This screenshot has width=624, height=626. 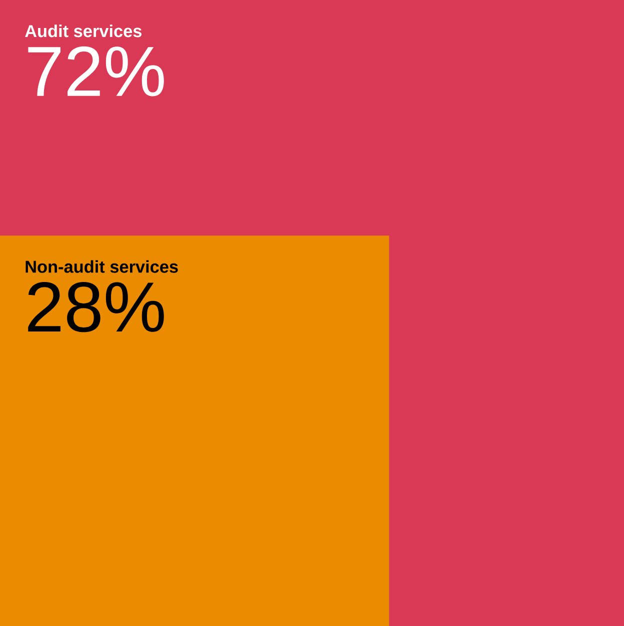 What do you see at coordinates (96, 71) in the screenshot?
I see `data-label: 72%` at bounding box center [96, 71].